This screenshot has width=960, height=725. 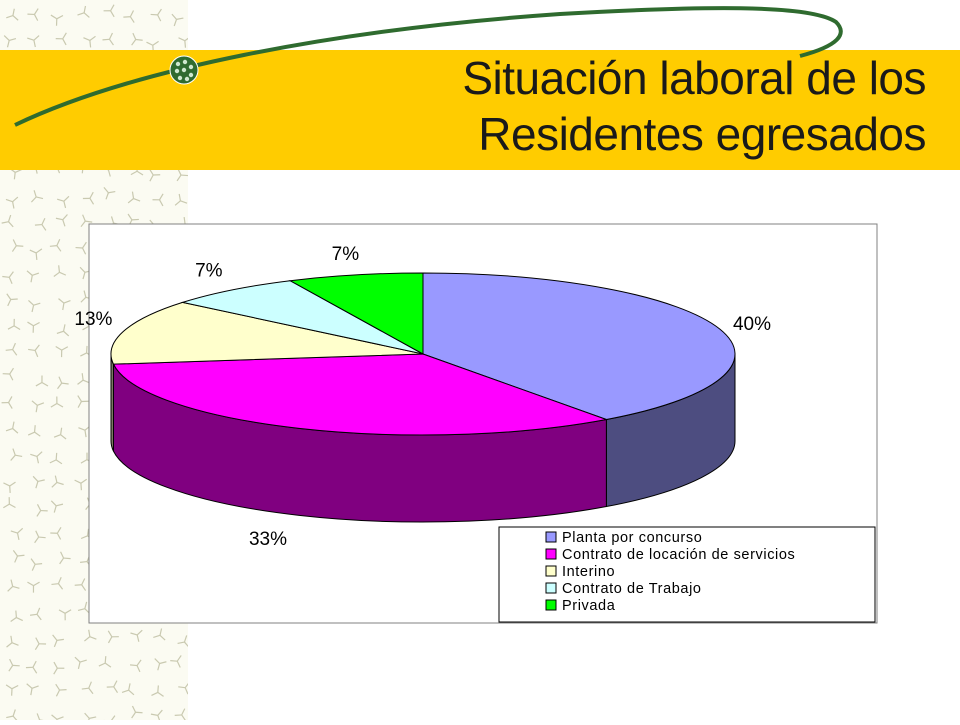 I want to click on legend-label-0: Planta por concurso, so click(x=632, y=538).